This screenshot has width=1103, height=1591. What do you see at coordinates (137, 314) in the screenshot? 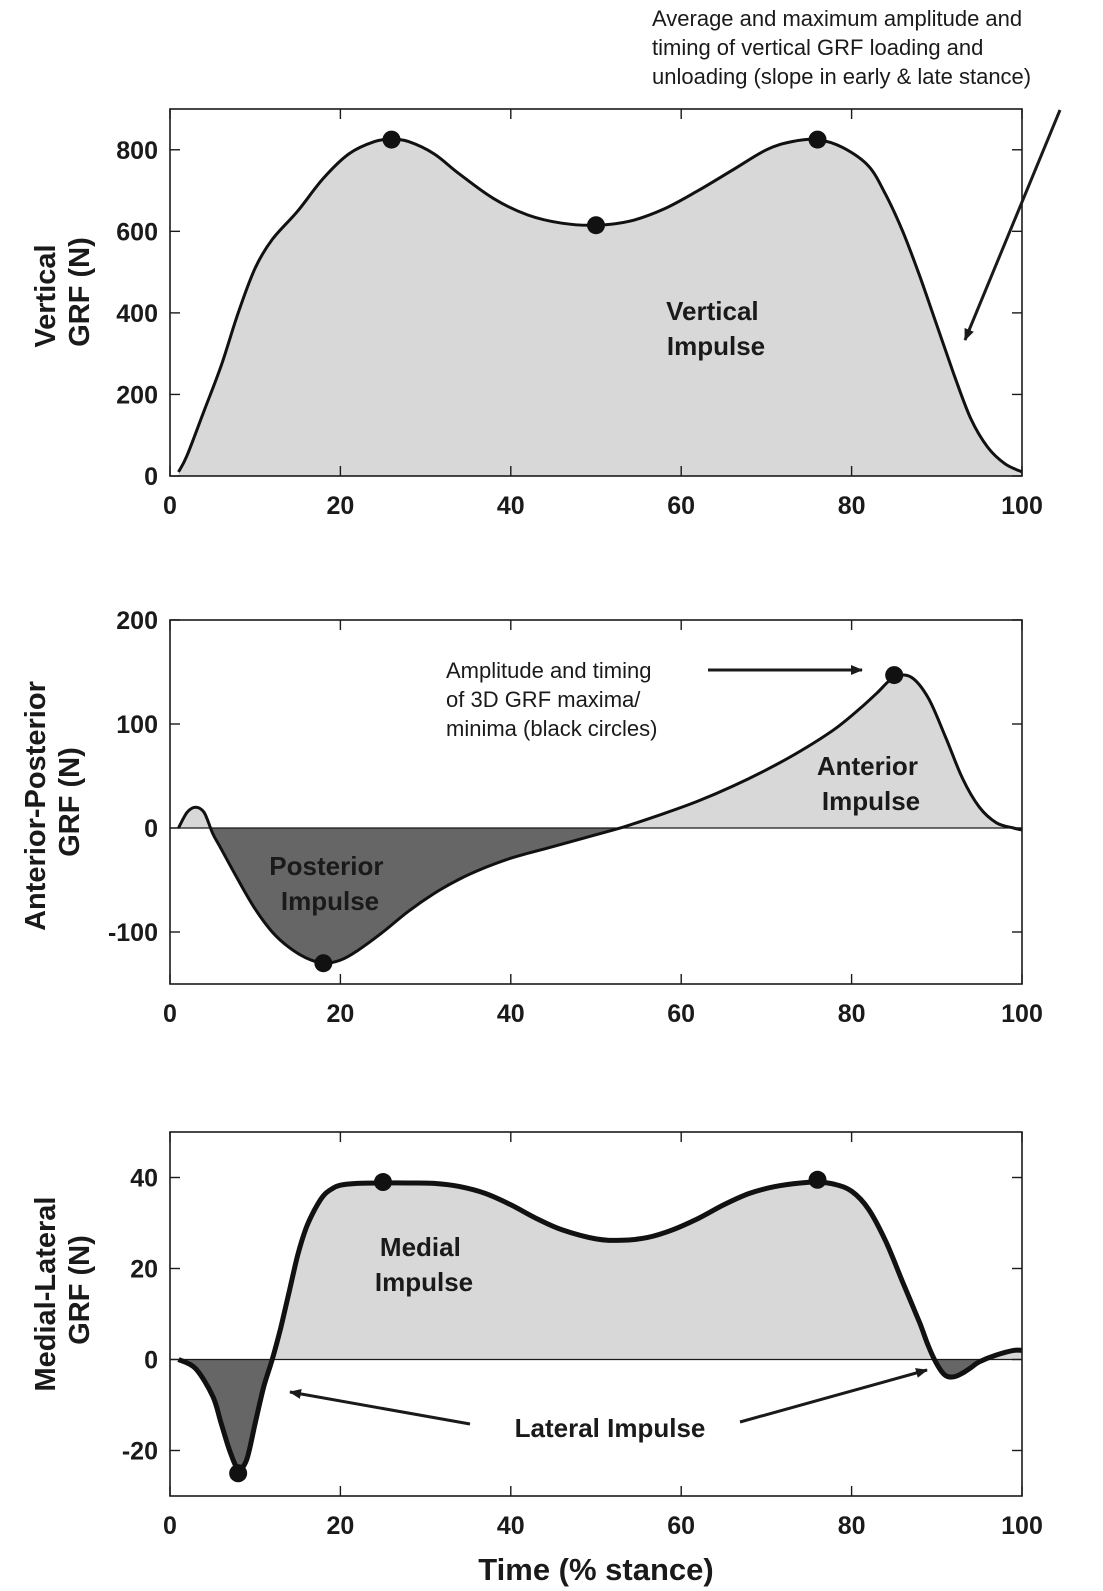
I see `vertical-ytick-label: 400` at bounding box center [137, 314].